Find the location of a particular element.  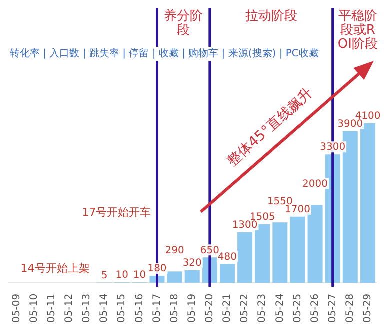

x-tick-label: 05-13 is located at coordinates (87, 309).